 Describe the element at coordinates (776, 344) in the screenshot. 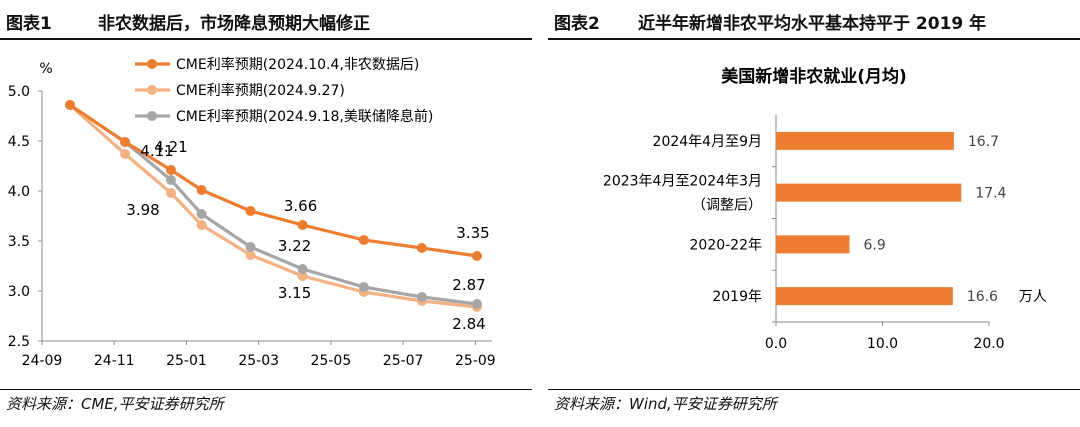

I see `x-tick-label: 0.0` at that location.